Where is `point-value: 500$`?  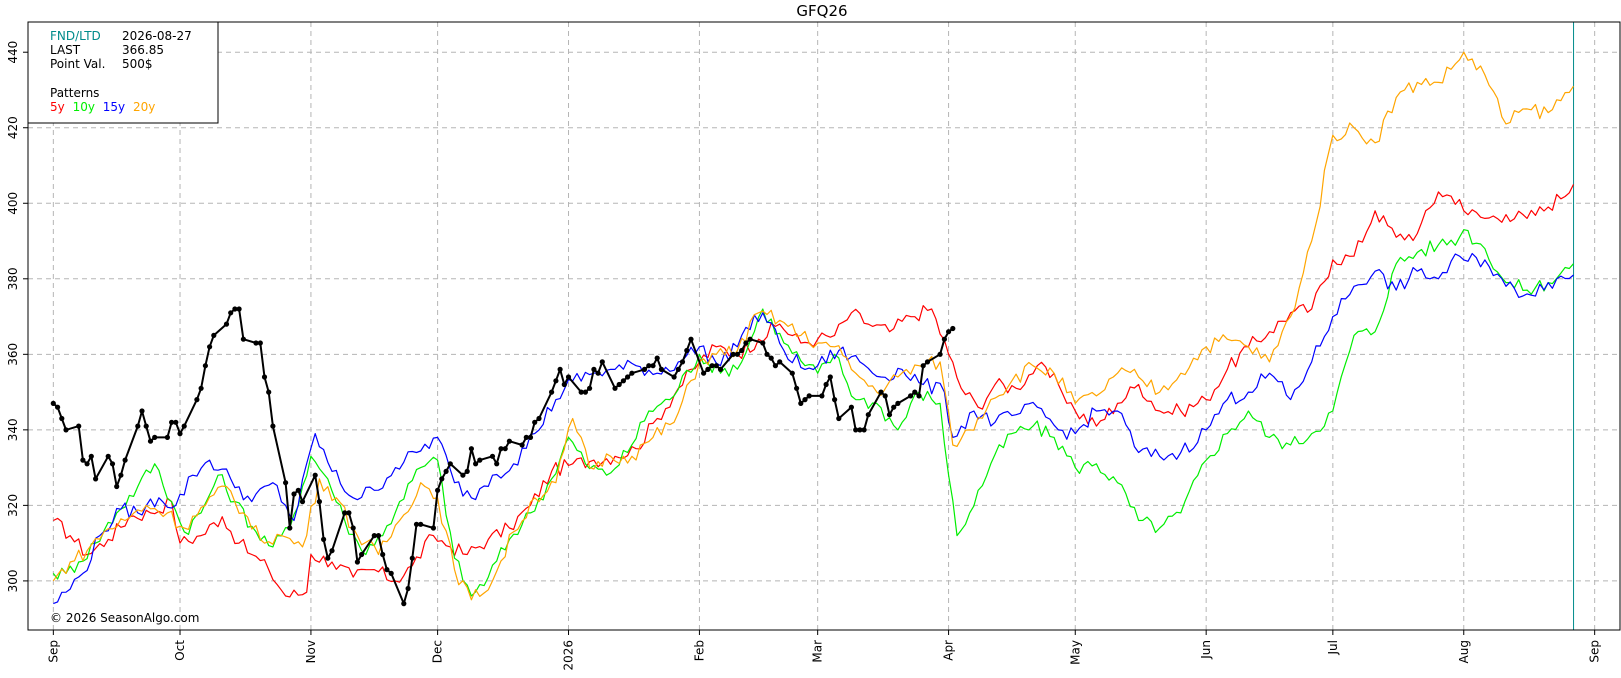
point-value: 500$ is located at coordinates (137, 64).